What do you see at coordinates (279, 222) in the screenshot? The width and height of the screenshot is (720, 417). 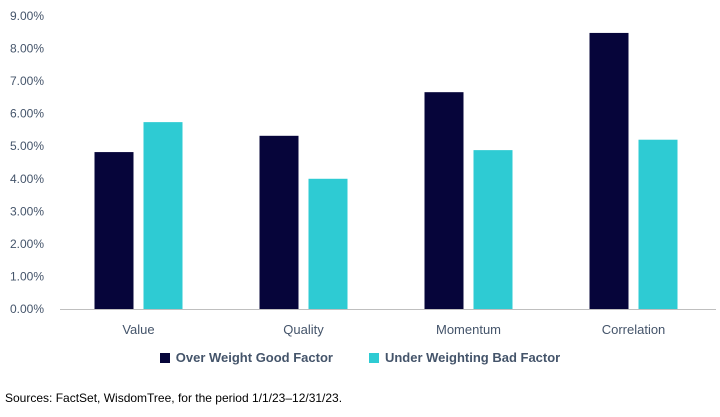 I see `bar-quality-over-weight` at bounding box center [279, 222].